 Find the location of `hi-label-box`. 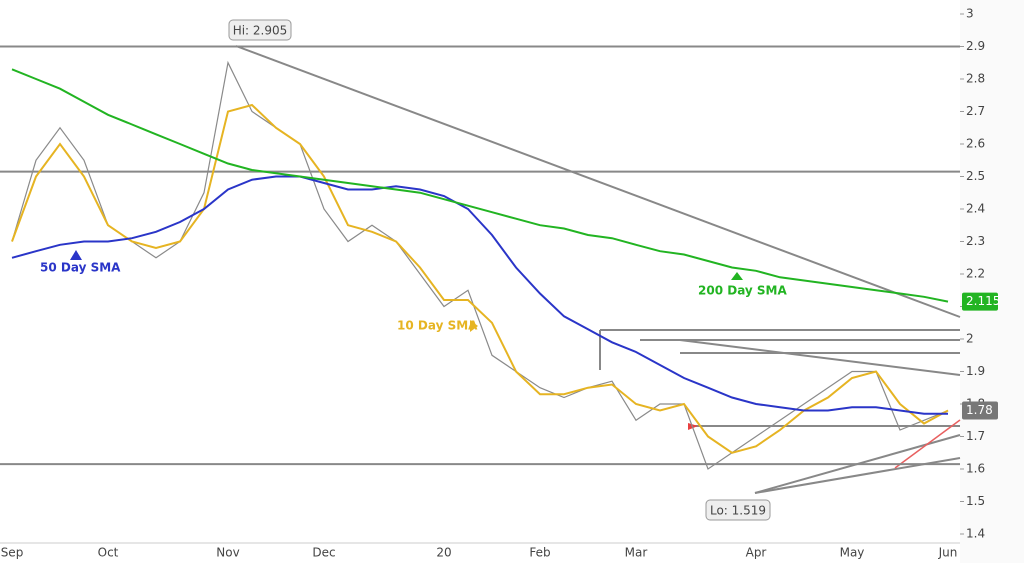

hi-label-box is located at coordinates (260, 30).